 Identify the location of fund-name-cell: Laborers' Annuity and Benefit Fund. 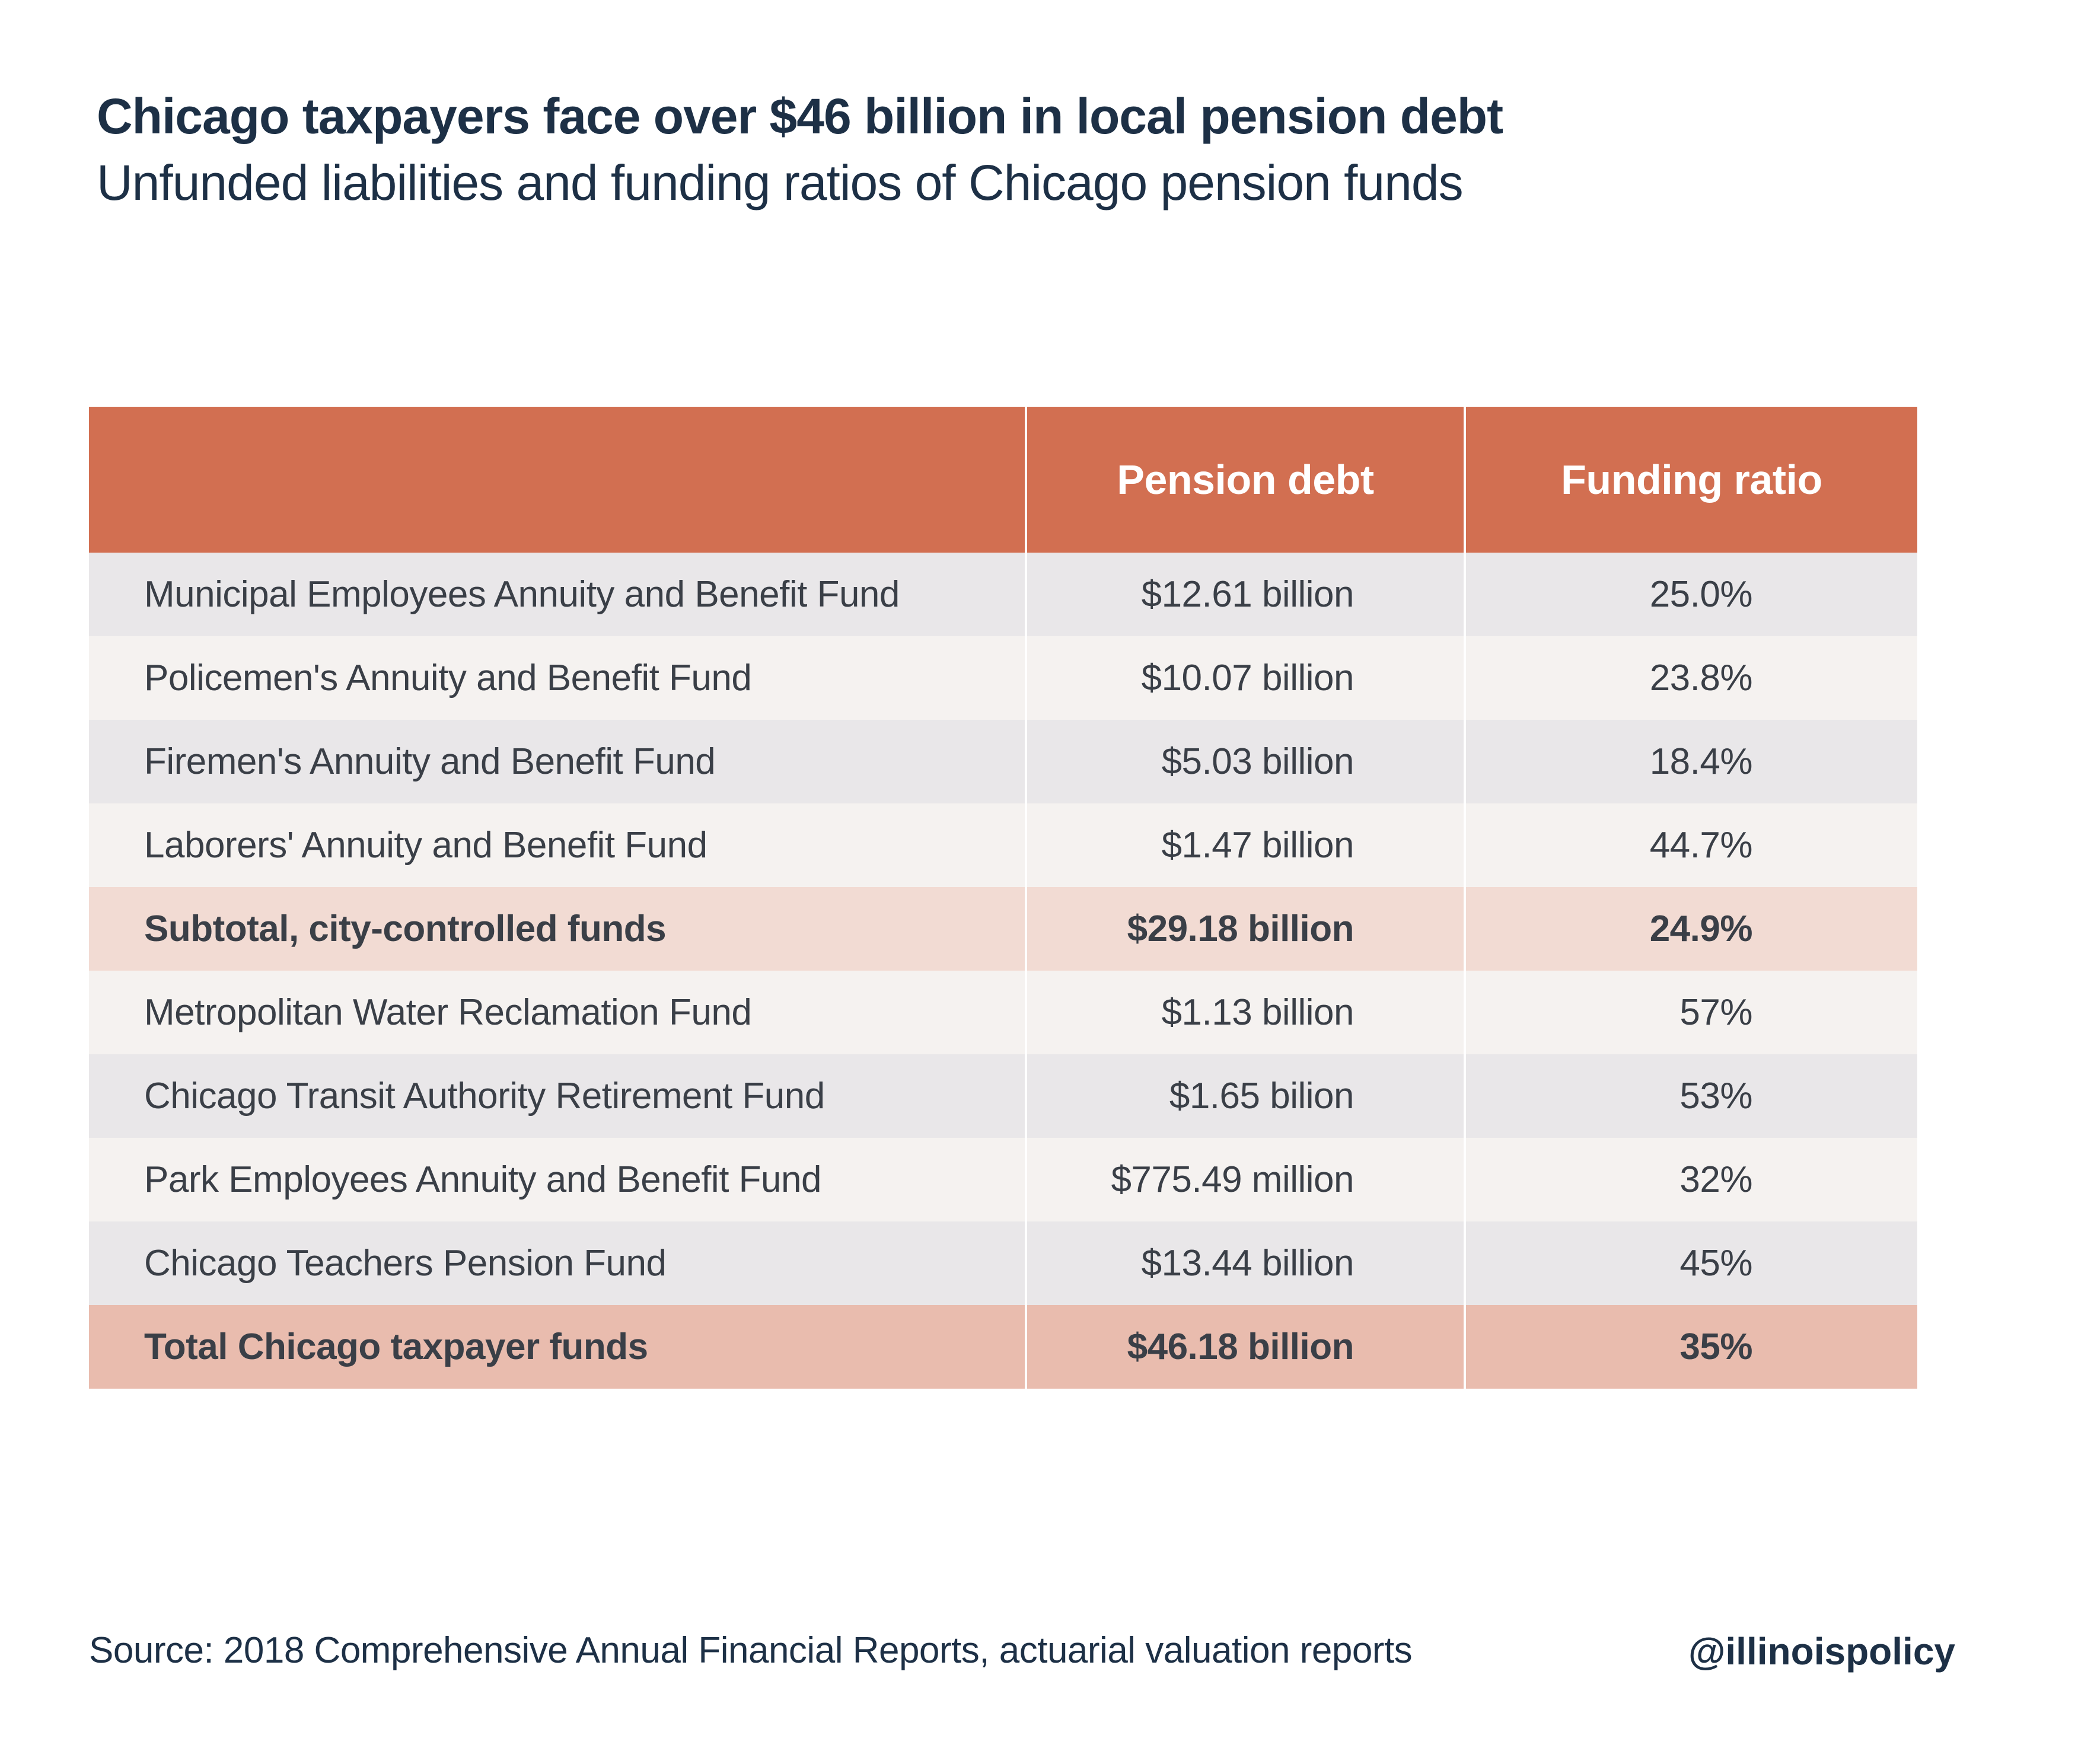
(557, 845).